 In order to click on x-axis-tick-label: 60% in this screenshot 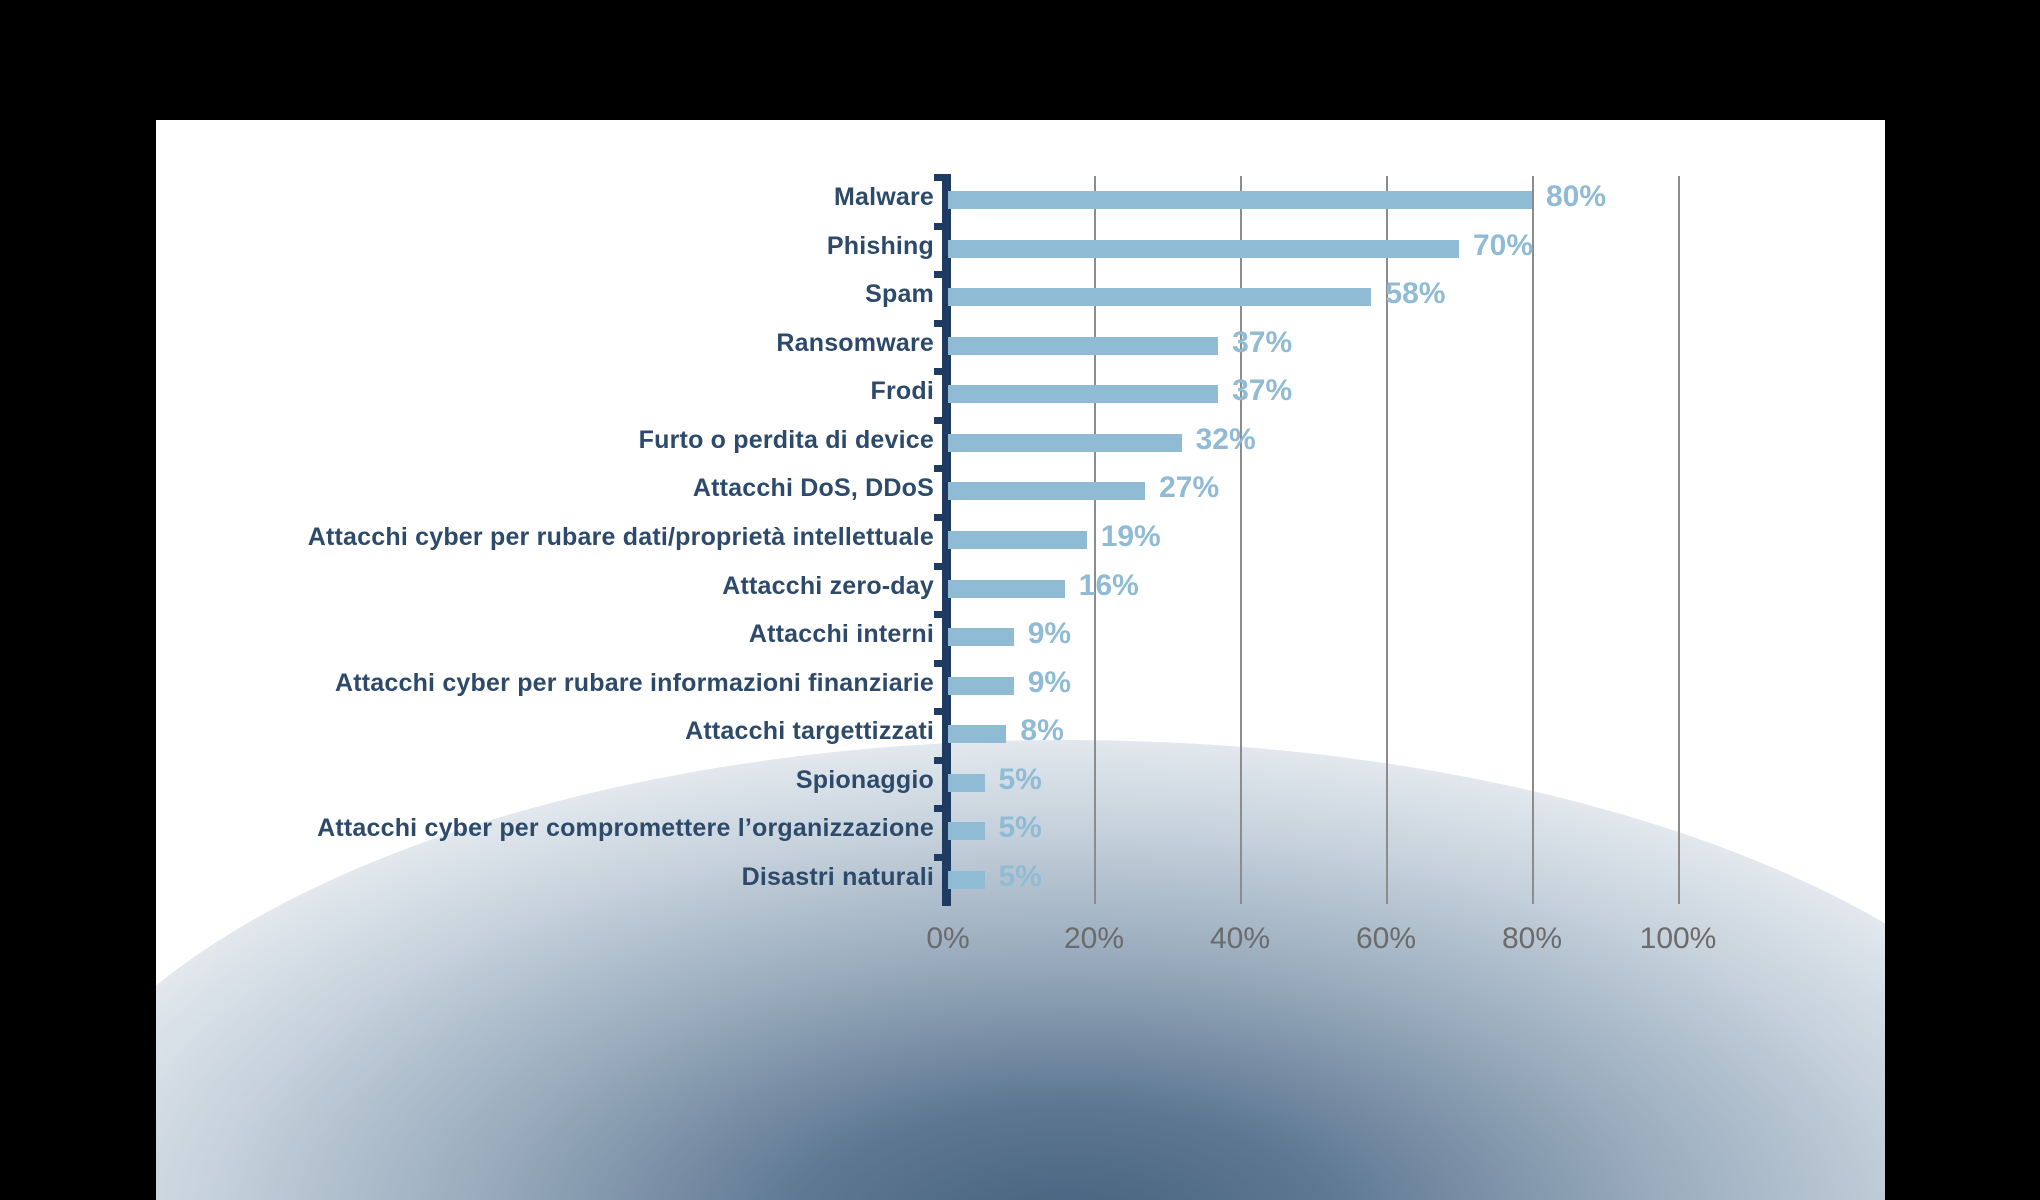, I will do `click(1386, 938)`.